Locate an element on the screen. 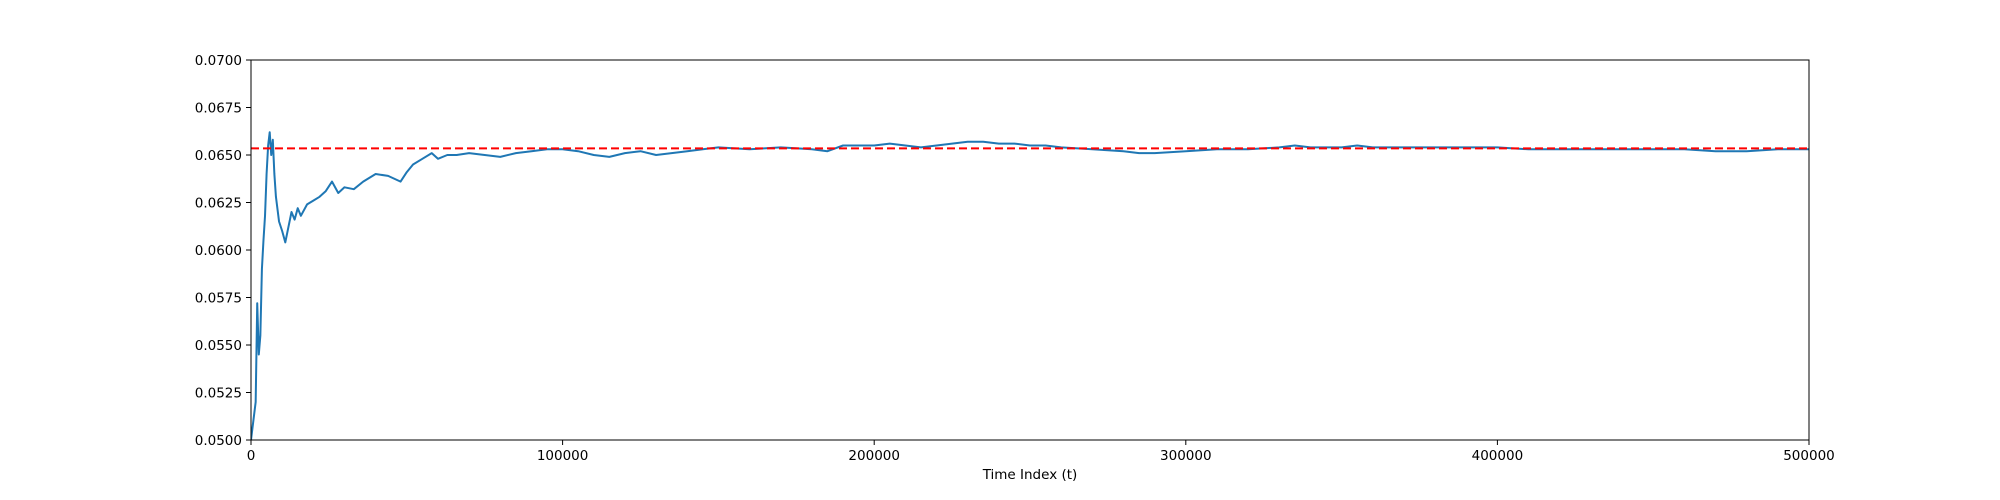 This screenshot has width=2000, height=500. y-tick-label: 0.0500 is located at coordinates (218, 441).